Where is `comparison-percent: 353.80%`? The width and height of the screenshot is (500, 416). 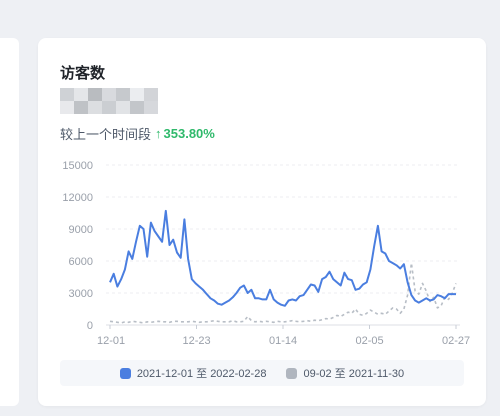 comparison-percent: 353.80% is located at coordinates (189, 133).